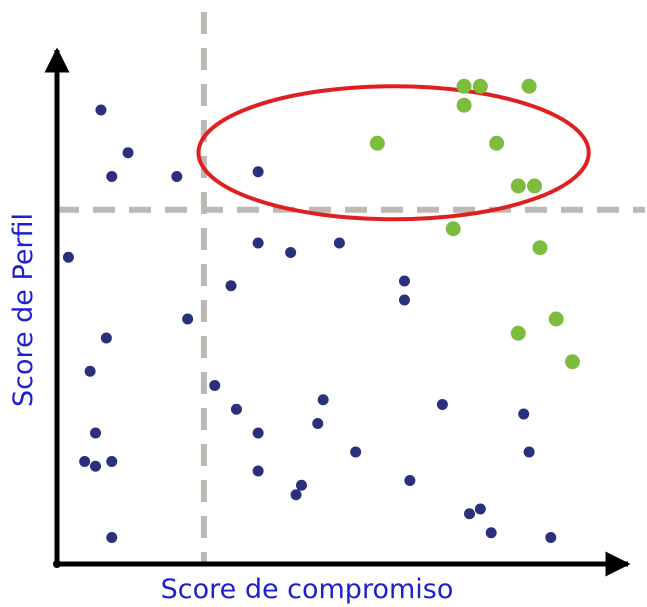 Image resolution: width=647 pixels, height=607 pixels. Describe the element at coordinates (393, 153) in the screenshot. I see `highlight-ellipse` at that location.